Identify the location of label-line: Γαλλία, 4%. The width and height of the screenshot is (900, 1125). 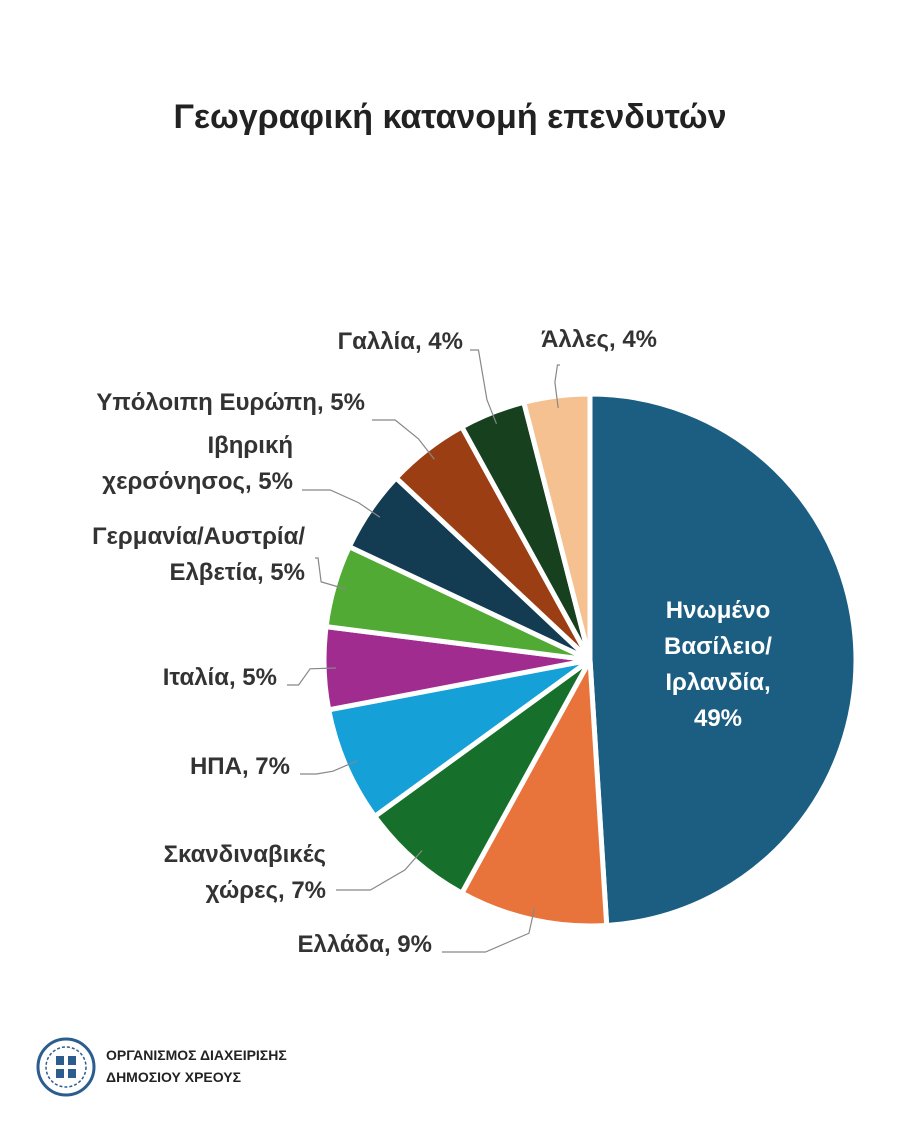
(400, 341).